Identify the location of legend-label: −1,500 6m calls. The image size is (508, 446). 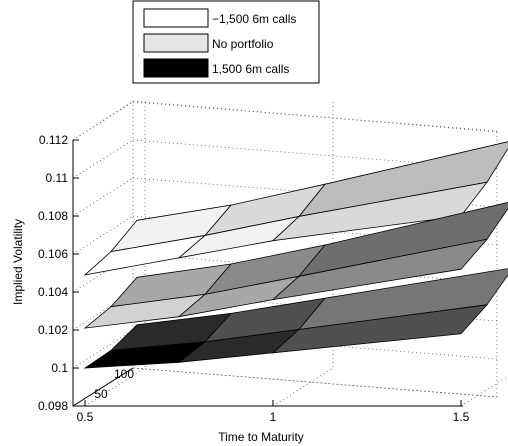
(254, 19).